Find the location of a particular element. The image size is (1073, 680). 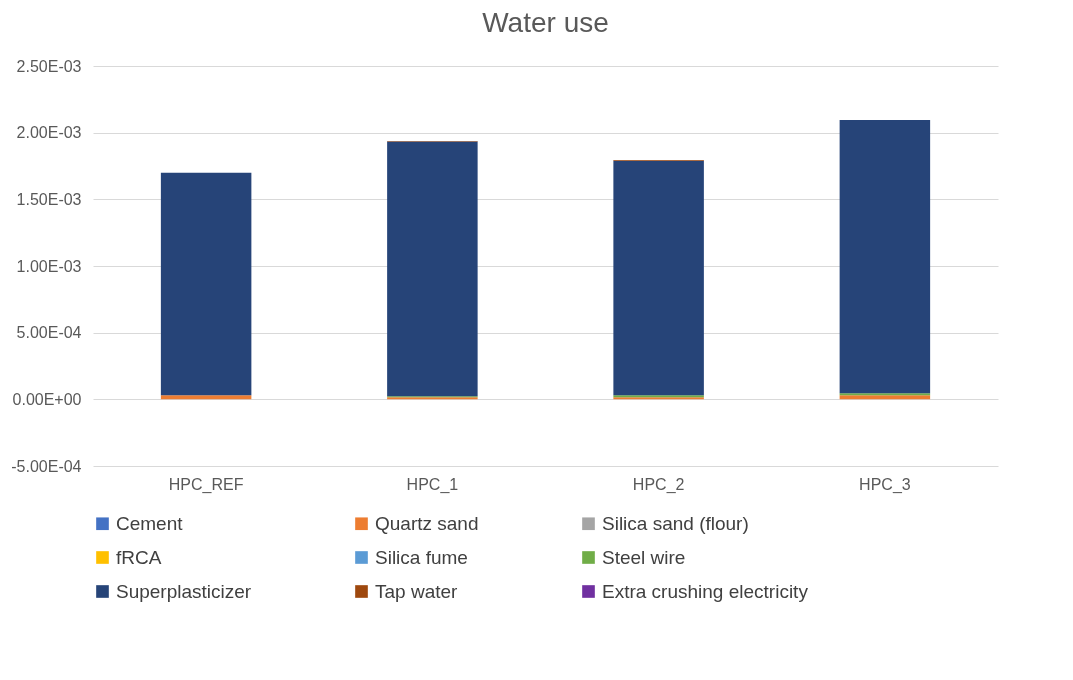

legend-label: Tap water is located at coordinates (417, 591).